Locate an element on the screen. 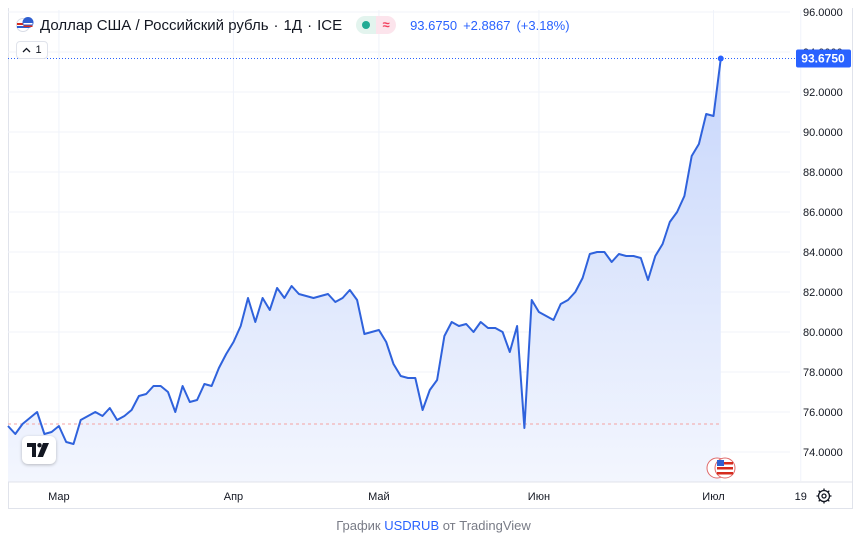 The width and height of the screenshot is (867, 549). usd-rub-flags-icon is located at coordinates (25, 24).